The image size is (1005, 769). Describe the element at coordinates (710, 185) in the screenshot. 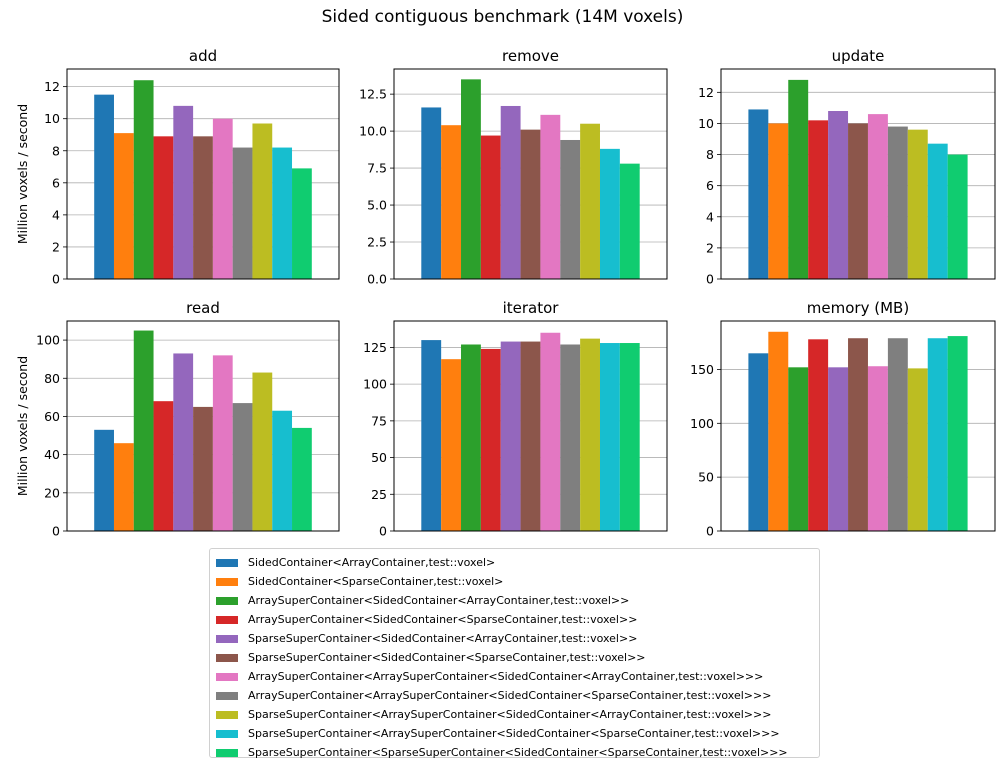

I see `y-tick-label: 6` at that location.